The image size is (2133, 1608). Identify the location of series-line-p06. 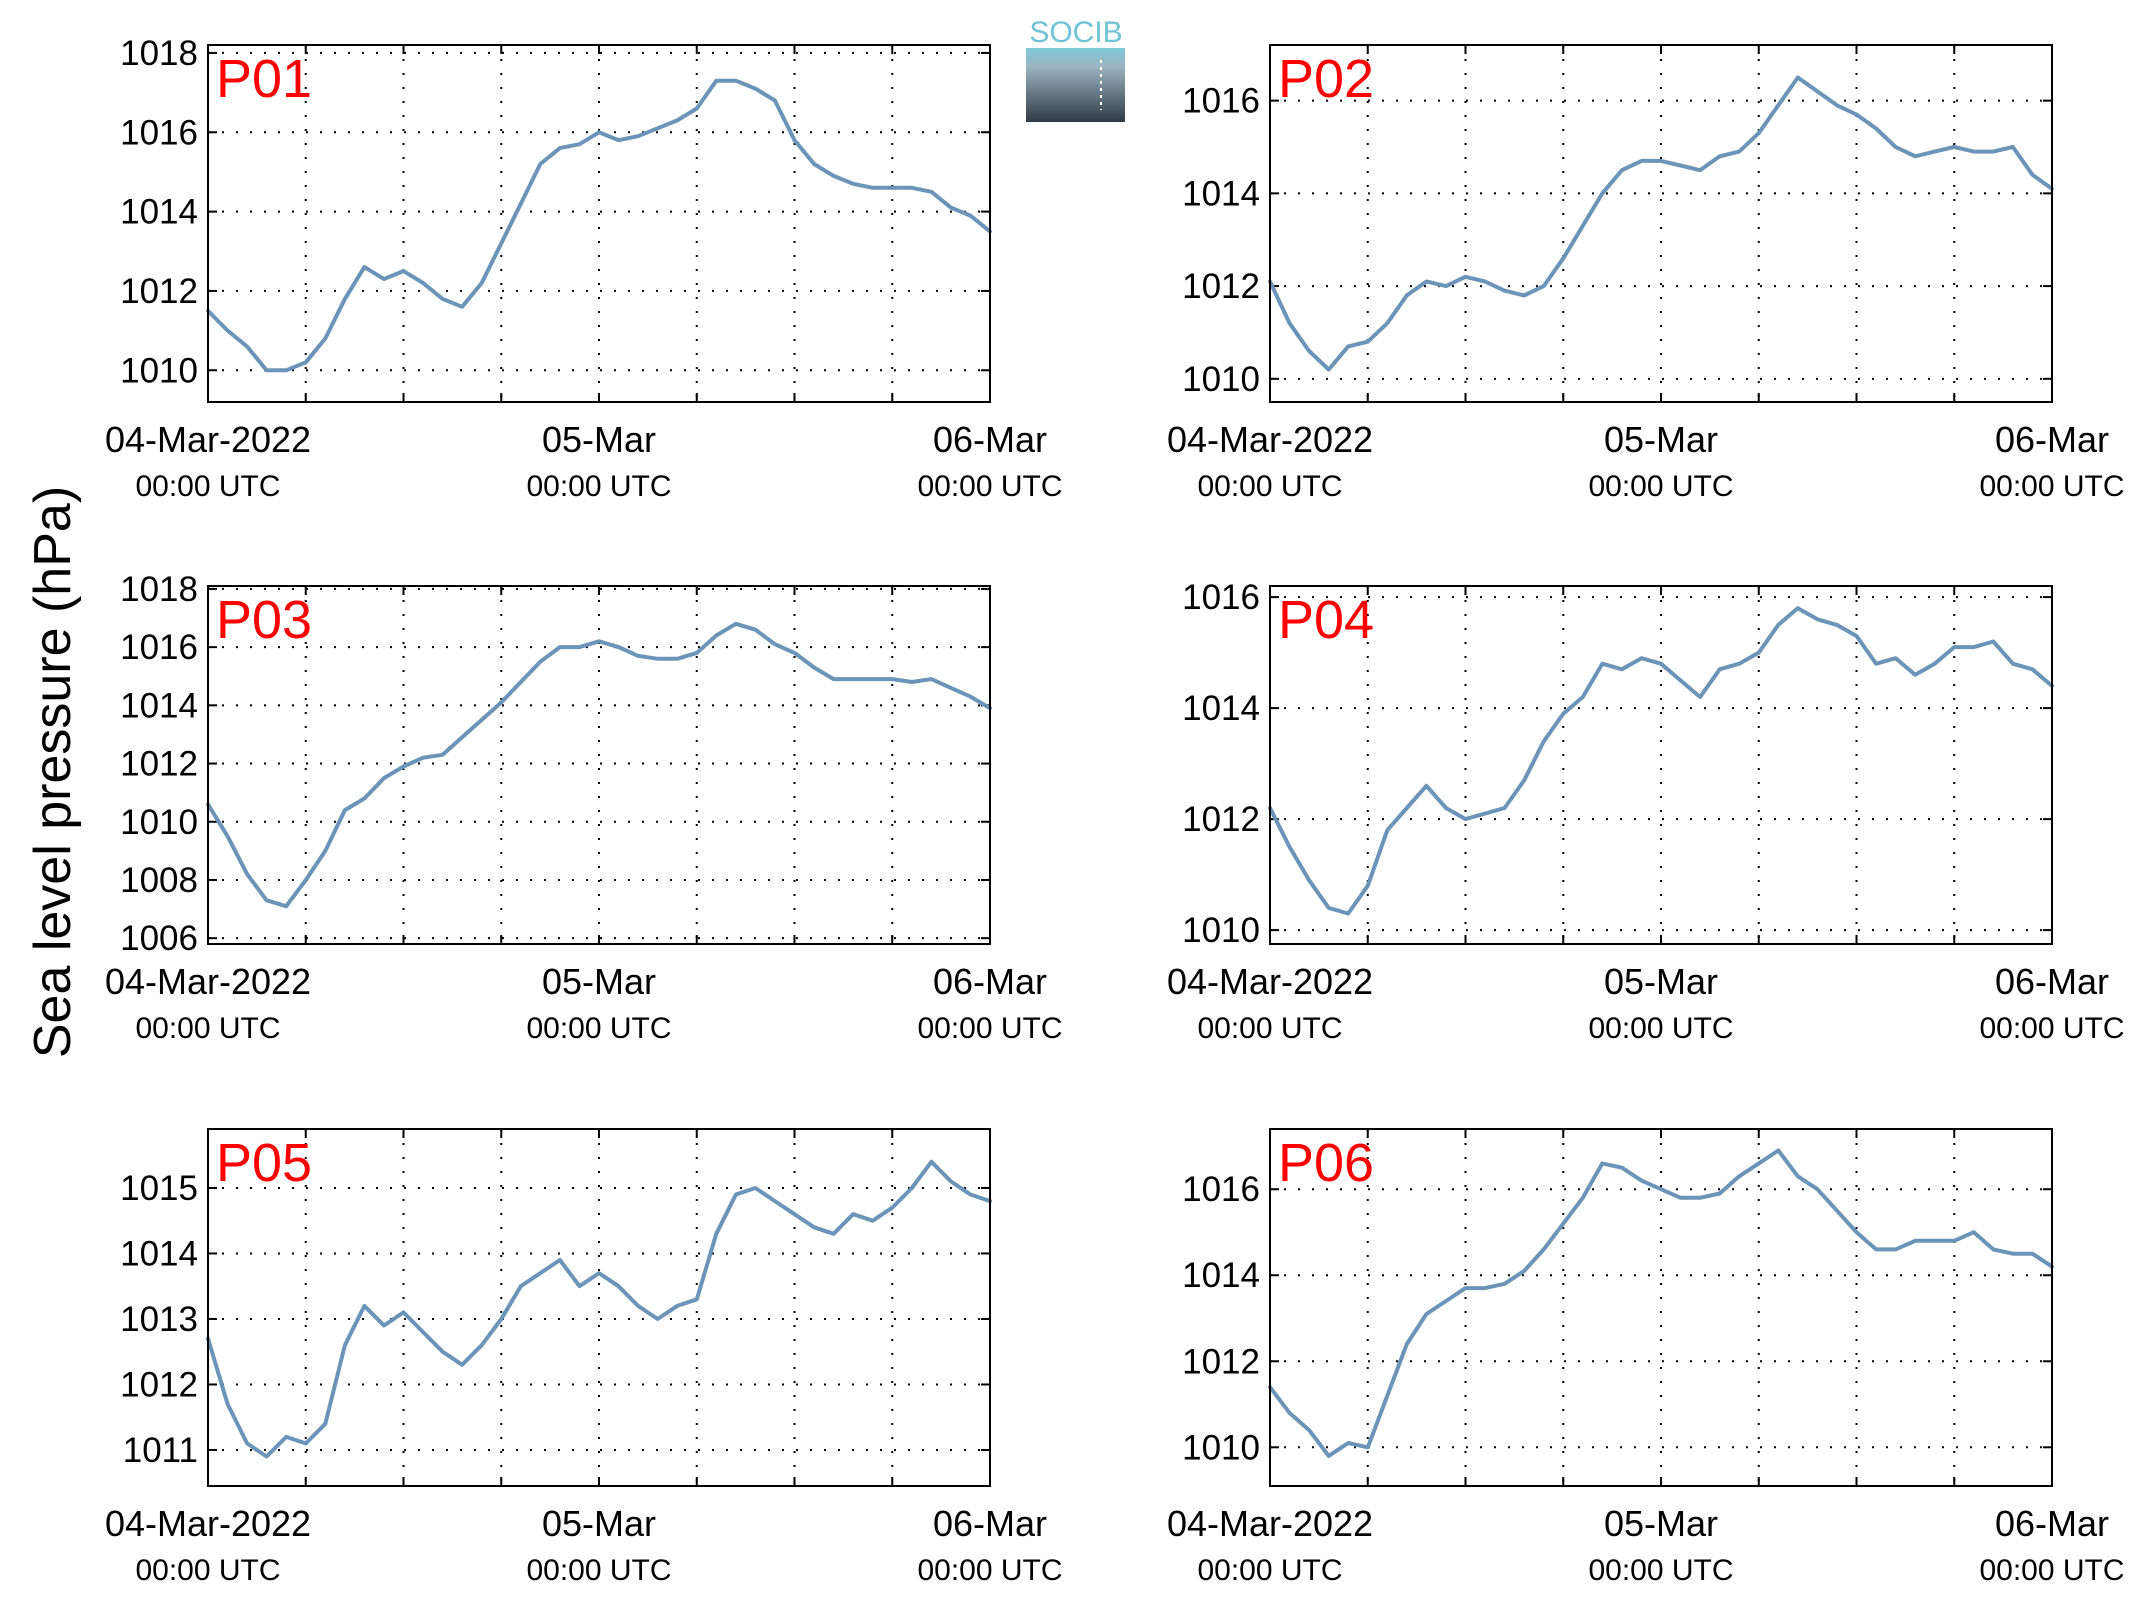
(1661, 1303).